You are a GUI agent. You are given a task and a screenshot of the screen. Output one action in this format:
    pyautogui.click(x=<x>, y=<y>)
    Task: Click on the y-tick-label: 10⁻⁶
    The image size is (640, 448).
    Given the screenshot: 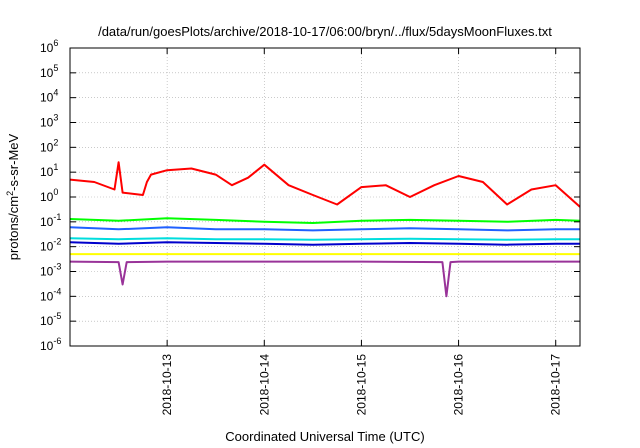 What is the action you would take?
    pyautogui.click(x=50, y=344)
    